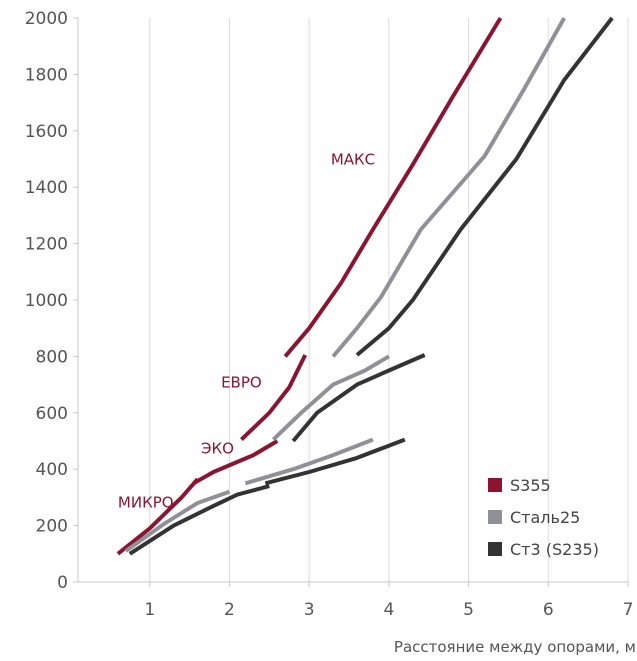 This screenshot has height=661, width=637. What do you see at coordinates (46, 245) in the screenshot?
I see `y-tick-label: 1200` at bounding box center [46, 245].